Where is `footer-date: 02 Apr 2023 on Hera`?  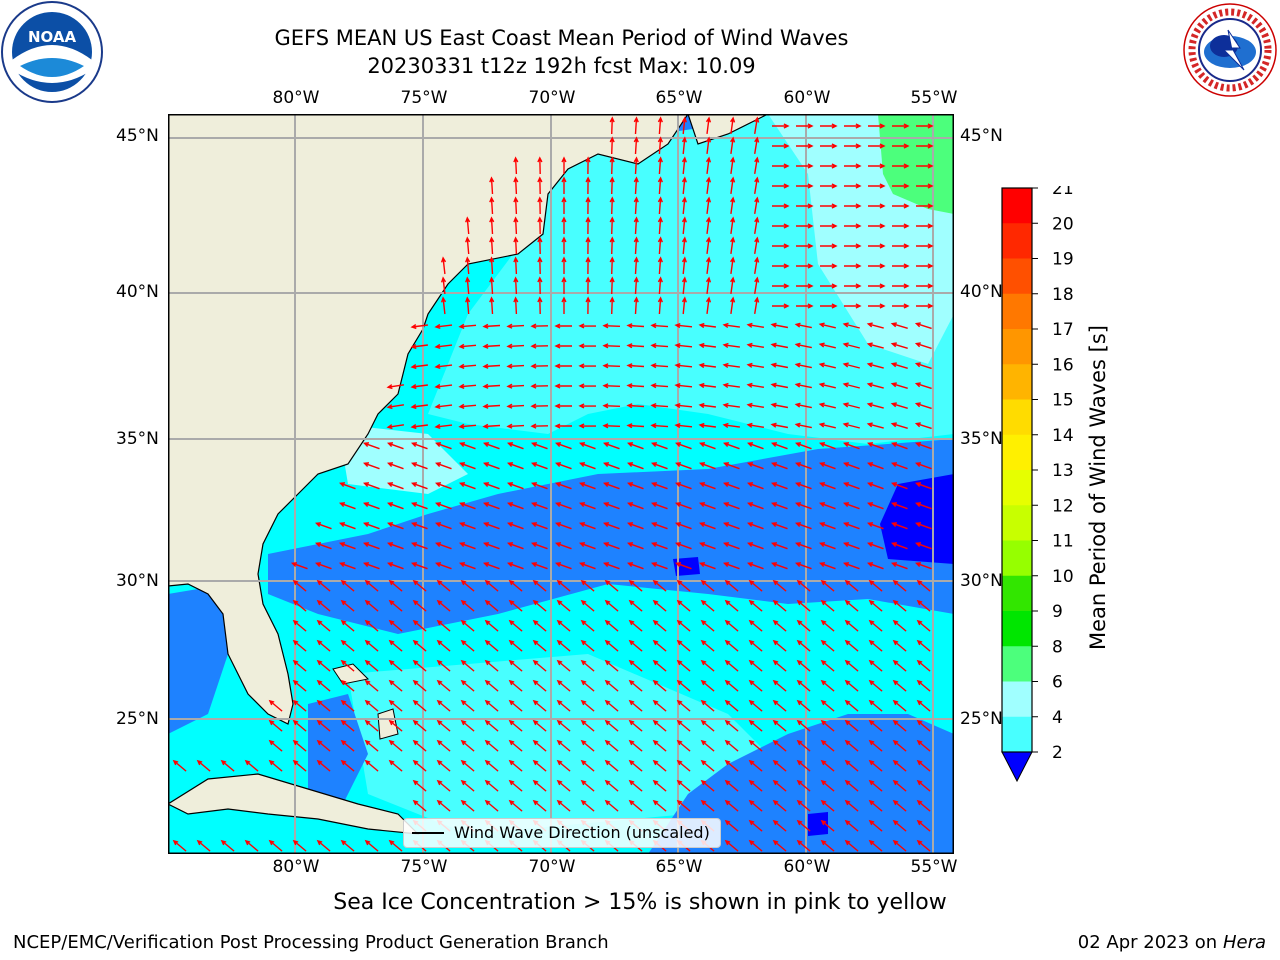 footer-date: 02 Apr 2023 on Hera is located at coordinates (1172, 942).